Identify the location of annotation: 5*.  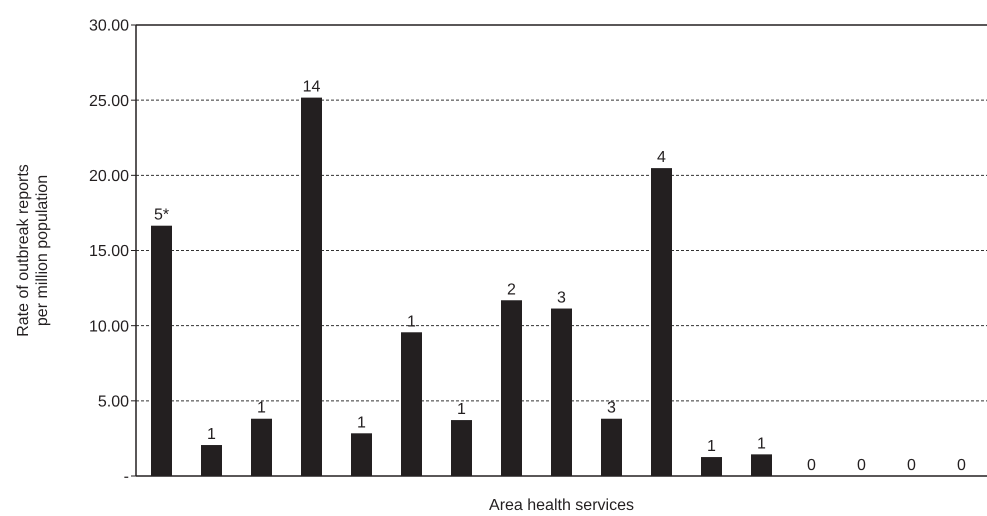
(162, 215).